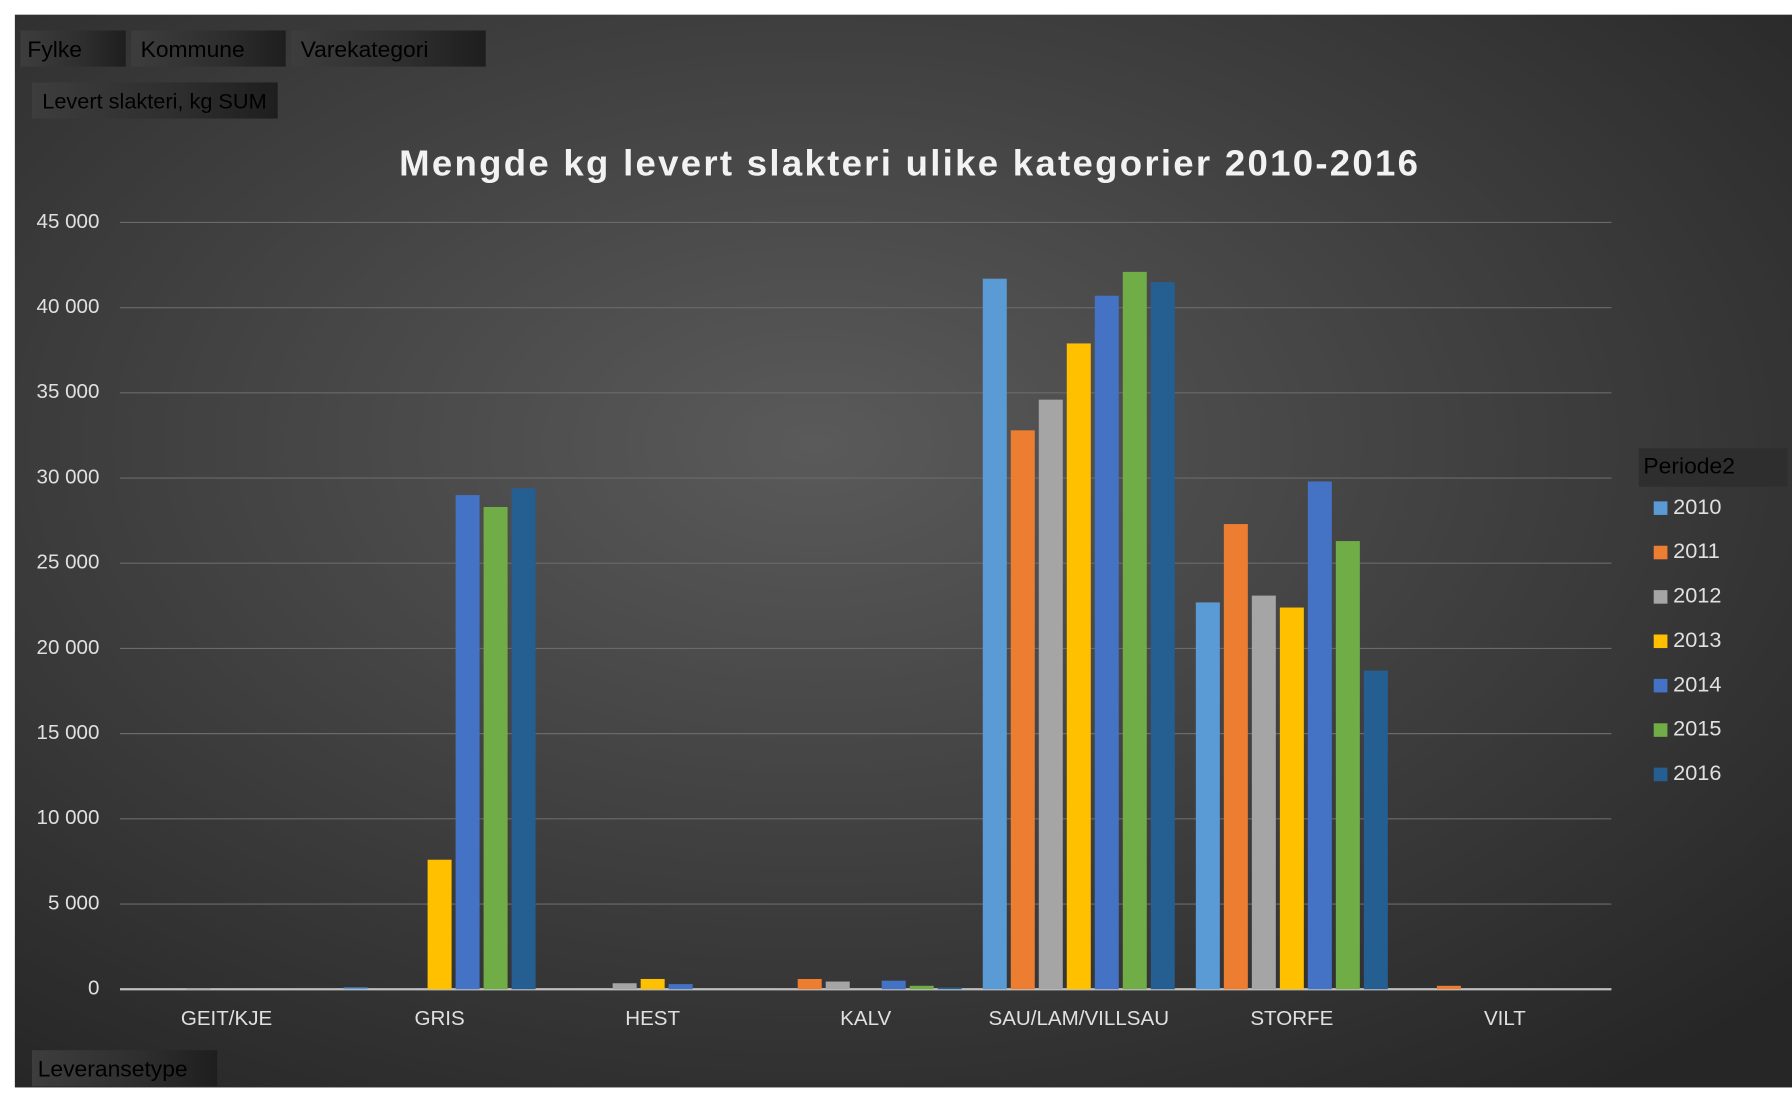  Describe the element at coordinates (1688, 466) in the screenshot. I see `legend-title: Periode2` at that location.